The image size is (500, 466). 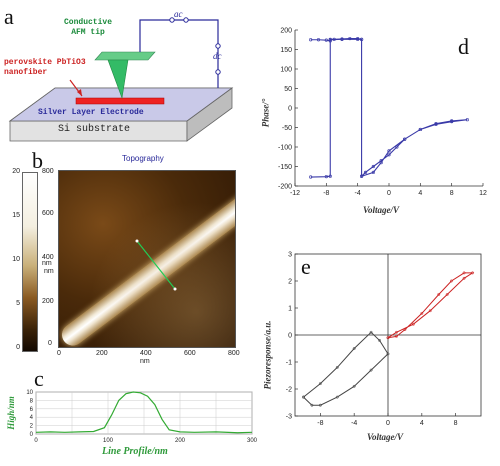 I want to click on d-x-tick: -4, so click(x=358, y=193).